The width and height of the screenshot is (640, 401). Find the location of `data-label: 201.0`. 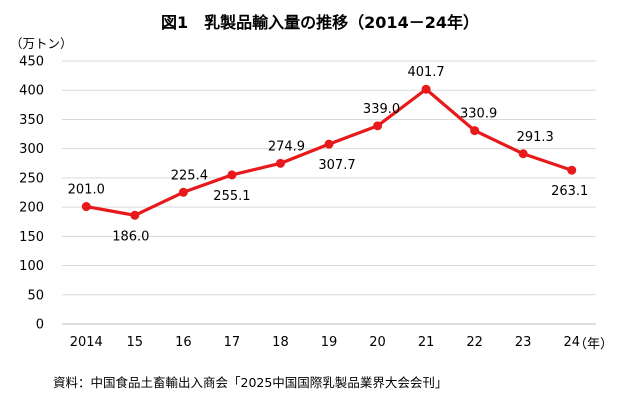

data-label: 201.0 is located at coordinates (86, 190).